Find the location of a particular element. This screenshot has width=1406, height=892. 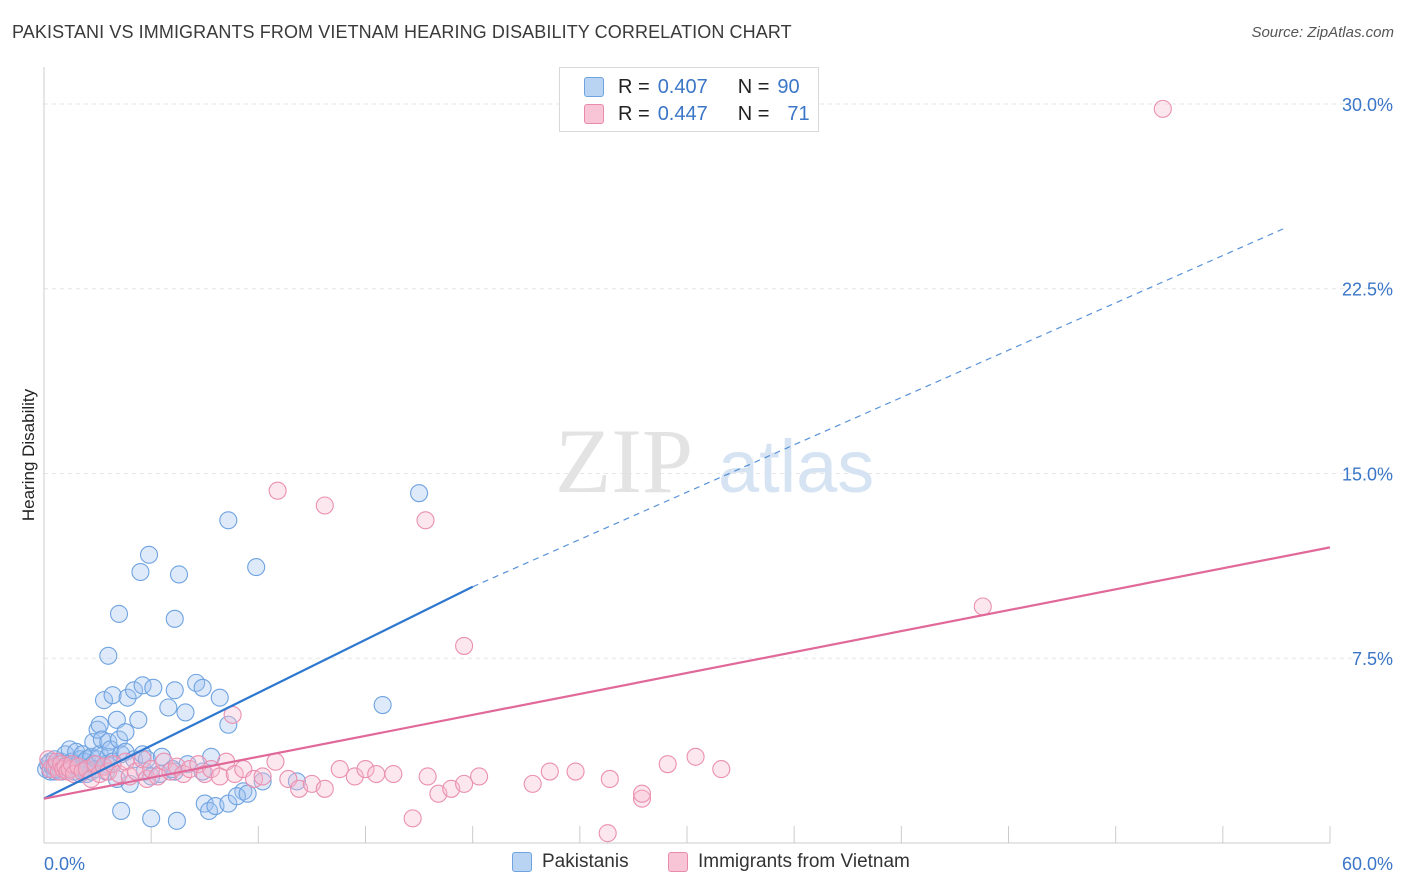

bottom-legend-swatch-pakistanis is located at coordinates (522, 862).